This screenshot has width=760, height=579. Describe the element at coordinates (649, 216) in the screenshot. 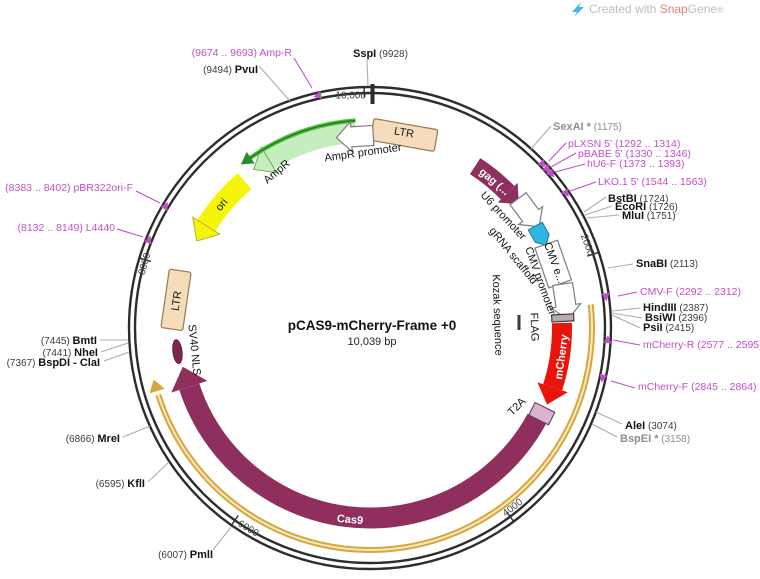

I see `enzyme-label-mlui: MluI (1751)` at that location.